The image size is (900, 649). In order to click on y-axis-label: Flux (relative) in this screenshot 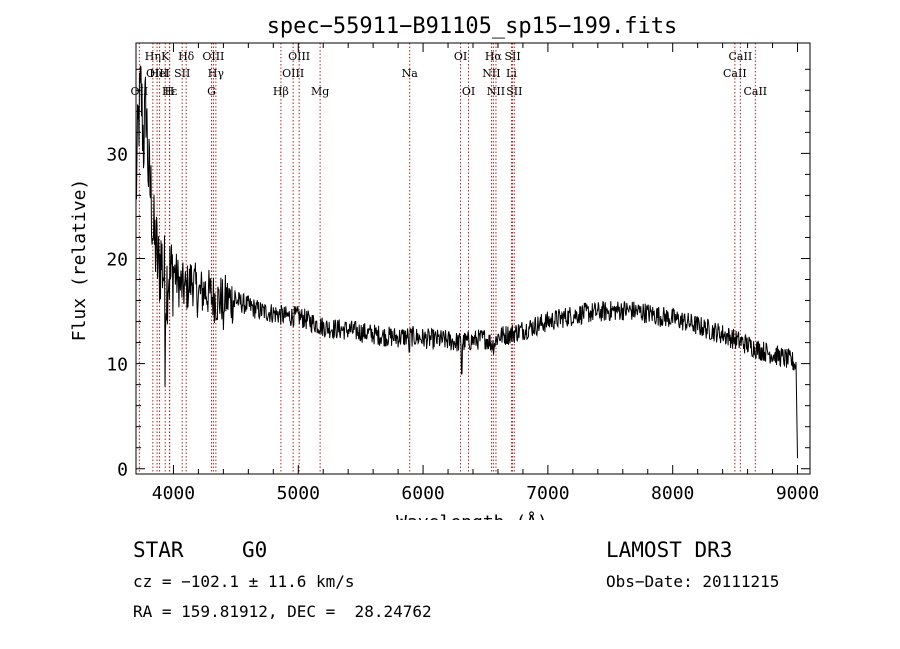, I will do `click(79, 260)`.